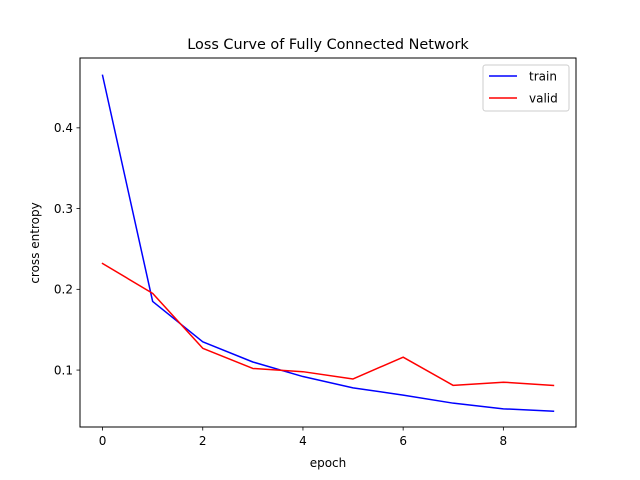  What do you see at coordinates (63, 128) in the screenshot?
I see `y-tick-label: 0.4` at bounding box center [63, 128].